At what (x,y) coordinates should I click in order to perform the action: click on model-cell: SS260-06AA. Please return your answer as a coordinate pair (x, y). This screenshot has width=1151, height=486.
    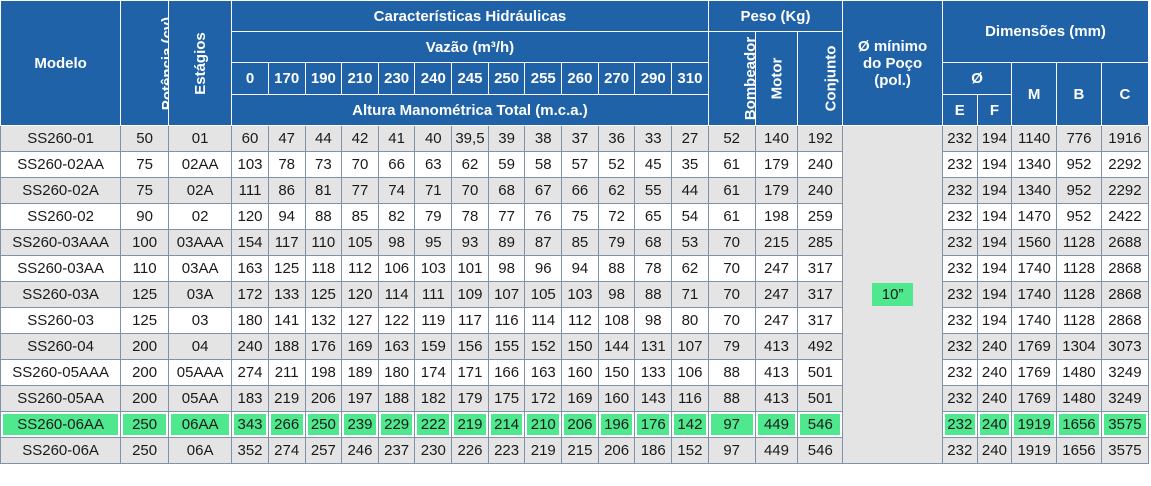
    Looking at the image, I should click on (61, 424).